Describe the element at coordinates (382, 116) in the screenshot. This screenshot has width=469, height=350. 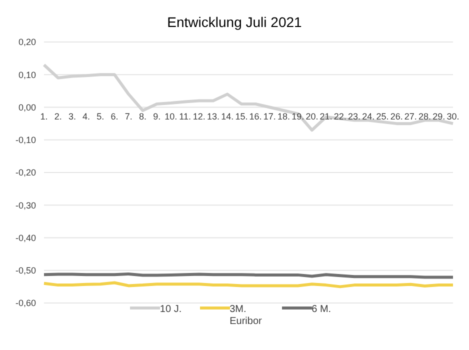
I see `x-tick-label: 25.` at that location.